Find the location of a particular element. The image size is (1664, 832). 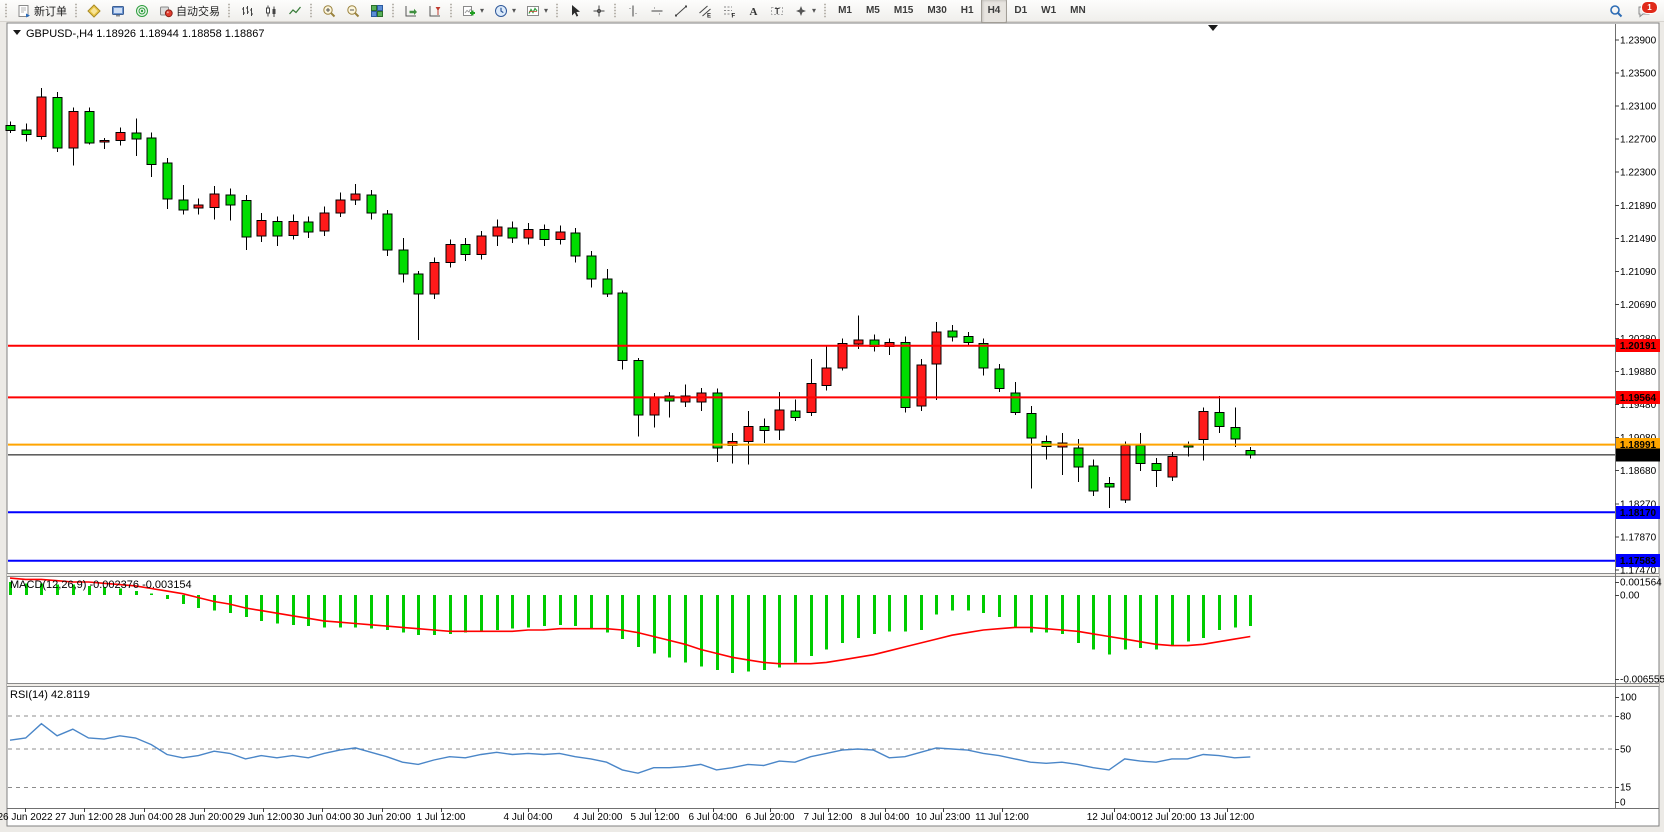

line-chart-button is located at coordinates (295, 11).